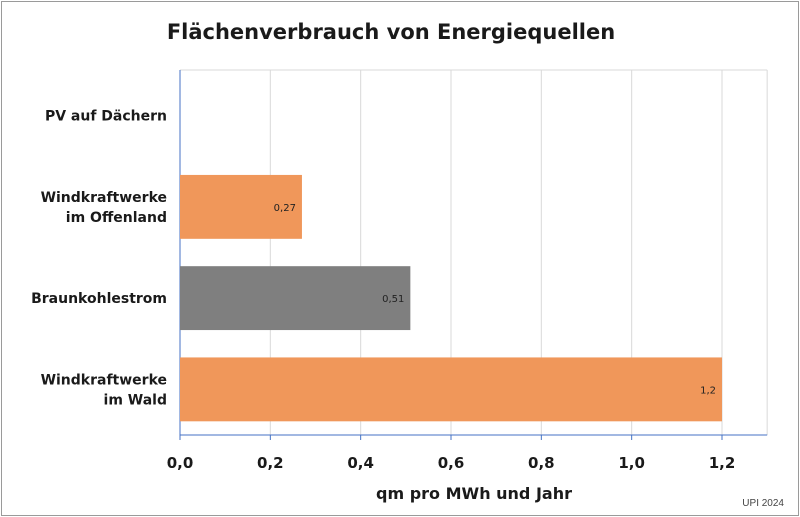 The width and height of the screenshot is (800, 517). What do you see at coordinates (99, 299) in the screenshot?
I see `category-label: Braunkohlestrom` at bounding box center [99, 299].